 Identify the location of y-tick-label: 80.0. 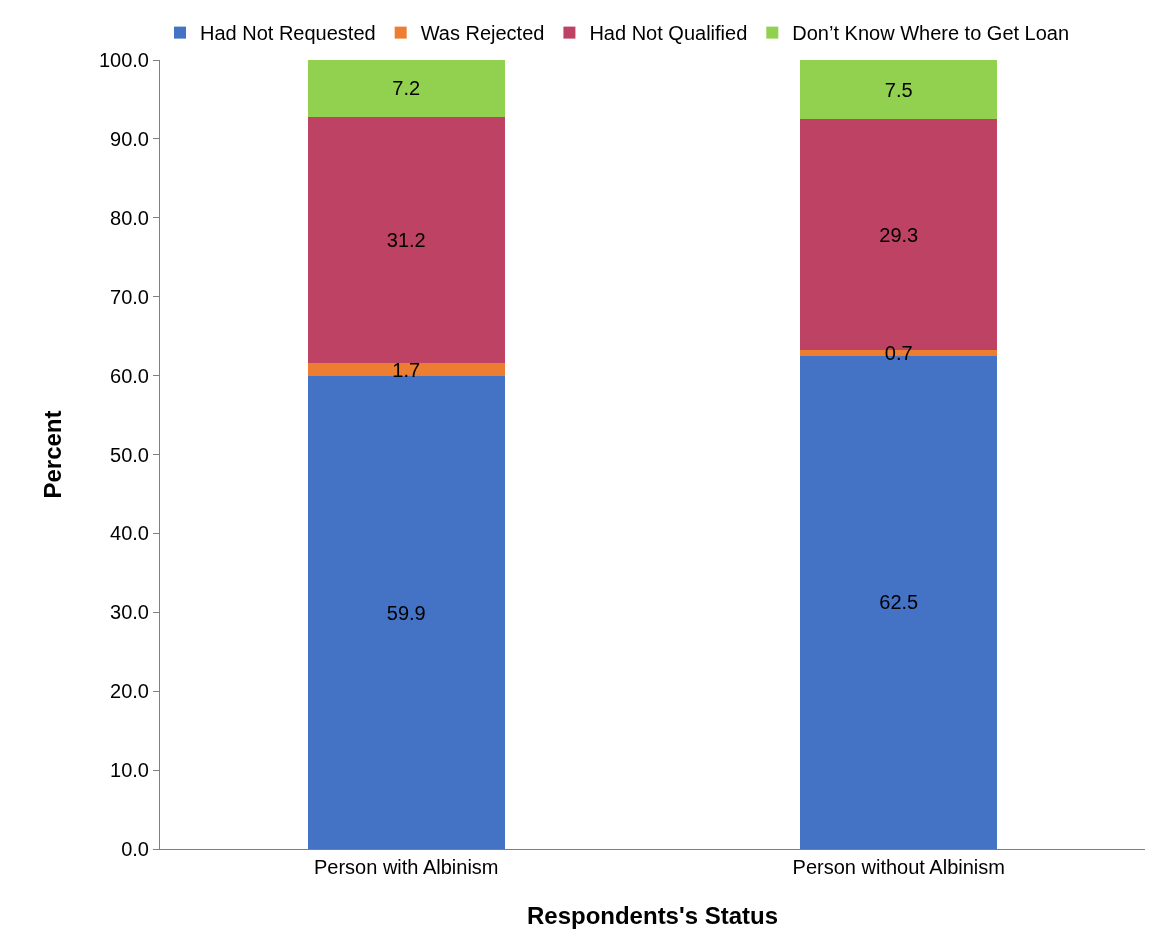
(129, 217).